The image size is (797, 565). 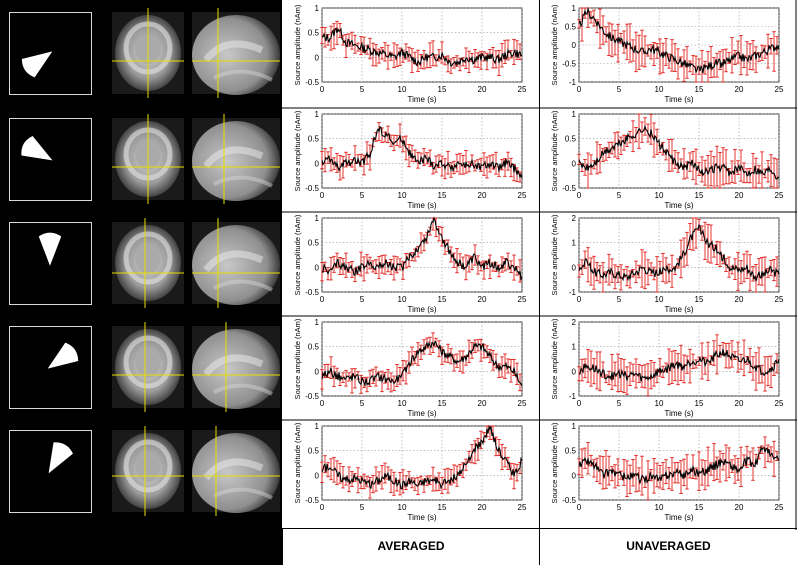 I want to click on corpus-callosum, so click(x=233, y=157).